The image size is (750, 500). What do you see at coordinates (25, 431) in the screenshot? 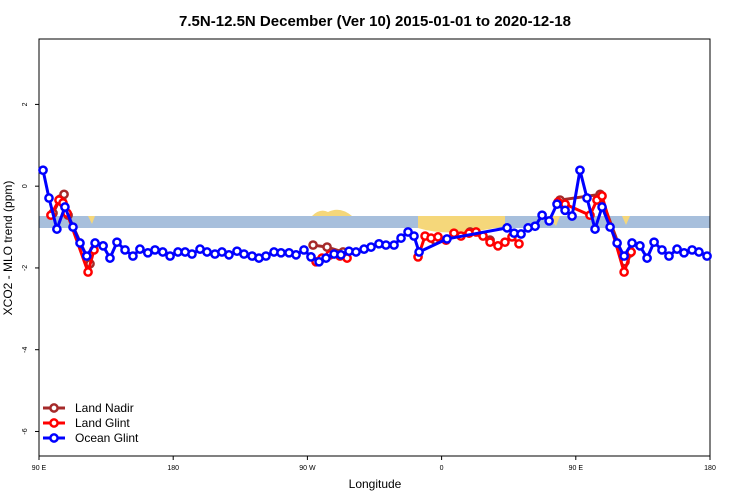
I see `y-tick-label: -6` at bounding box center [25, 431].